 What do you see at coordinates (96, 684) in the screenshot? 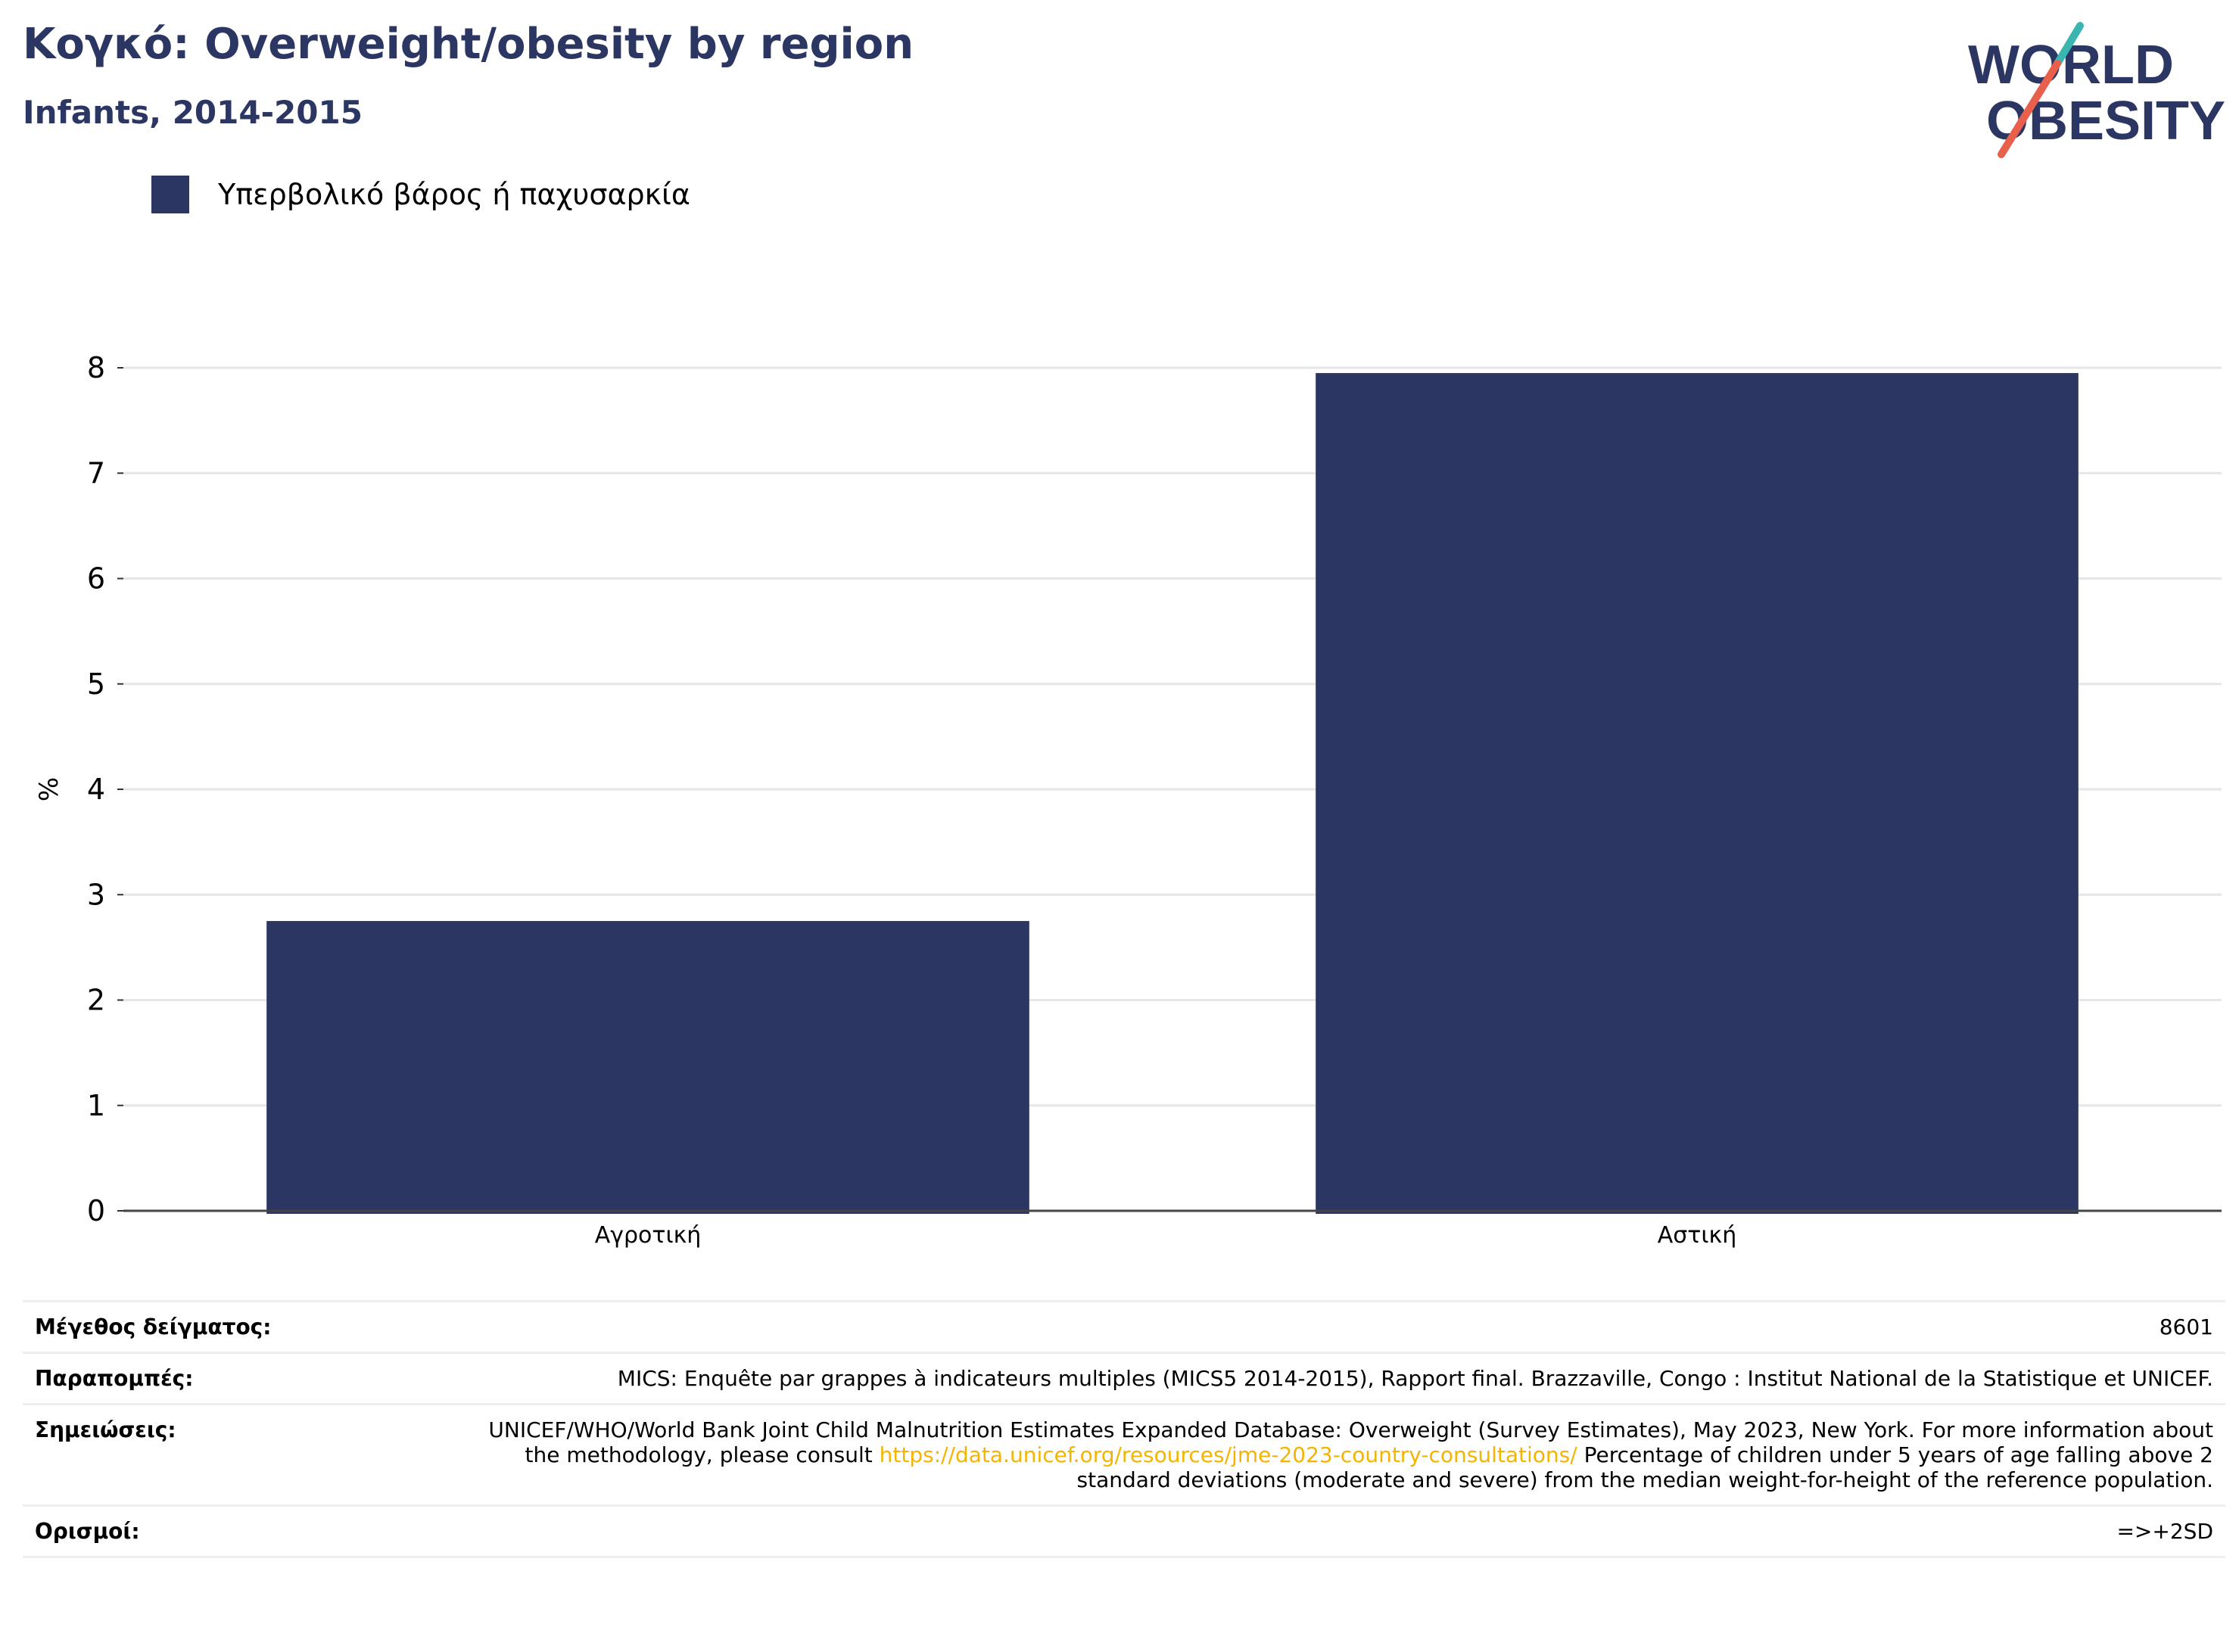
I see `y-tick-label: 5` at bounding box center [96, 684].